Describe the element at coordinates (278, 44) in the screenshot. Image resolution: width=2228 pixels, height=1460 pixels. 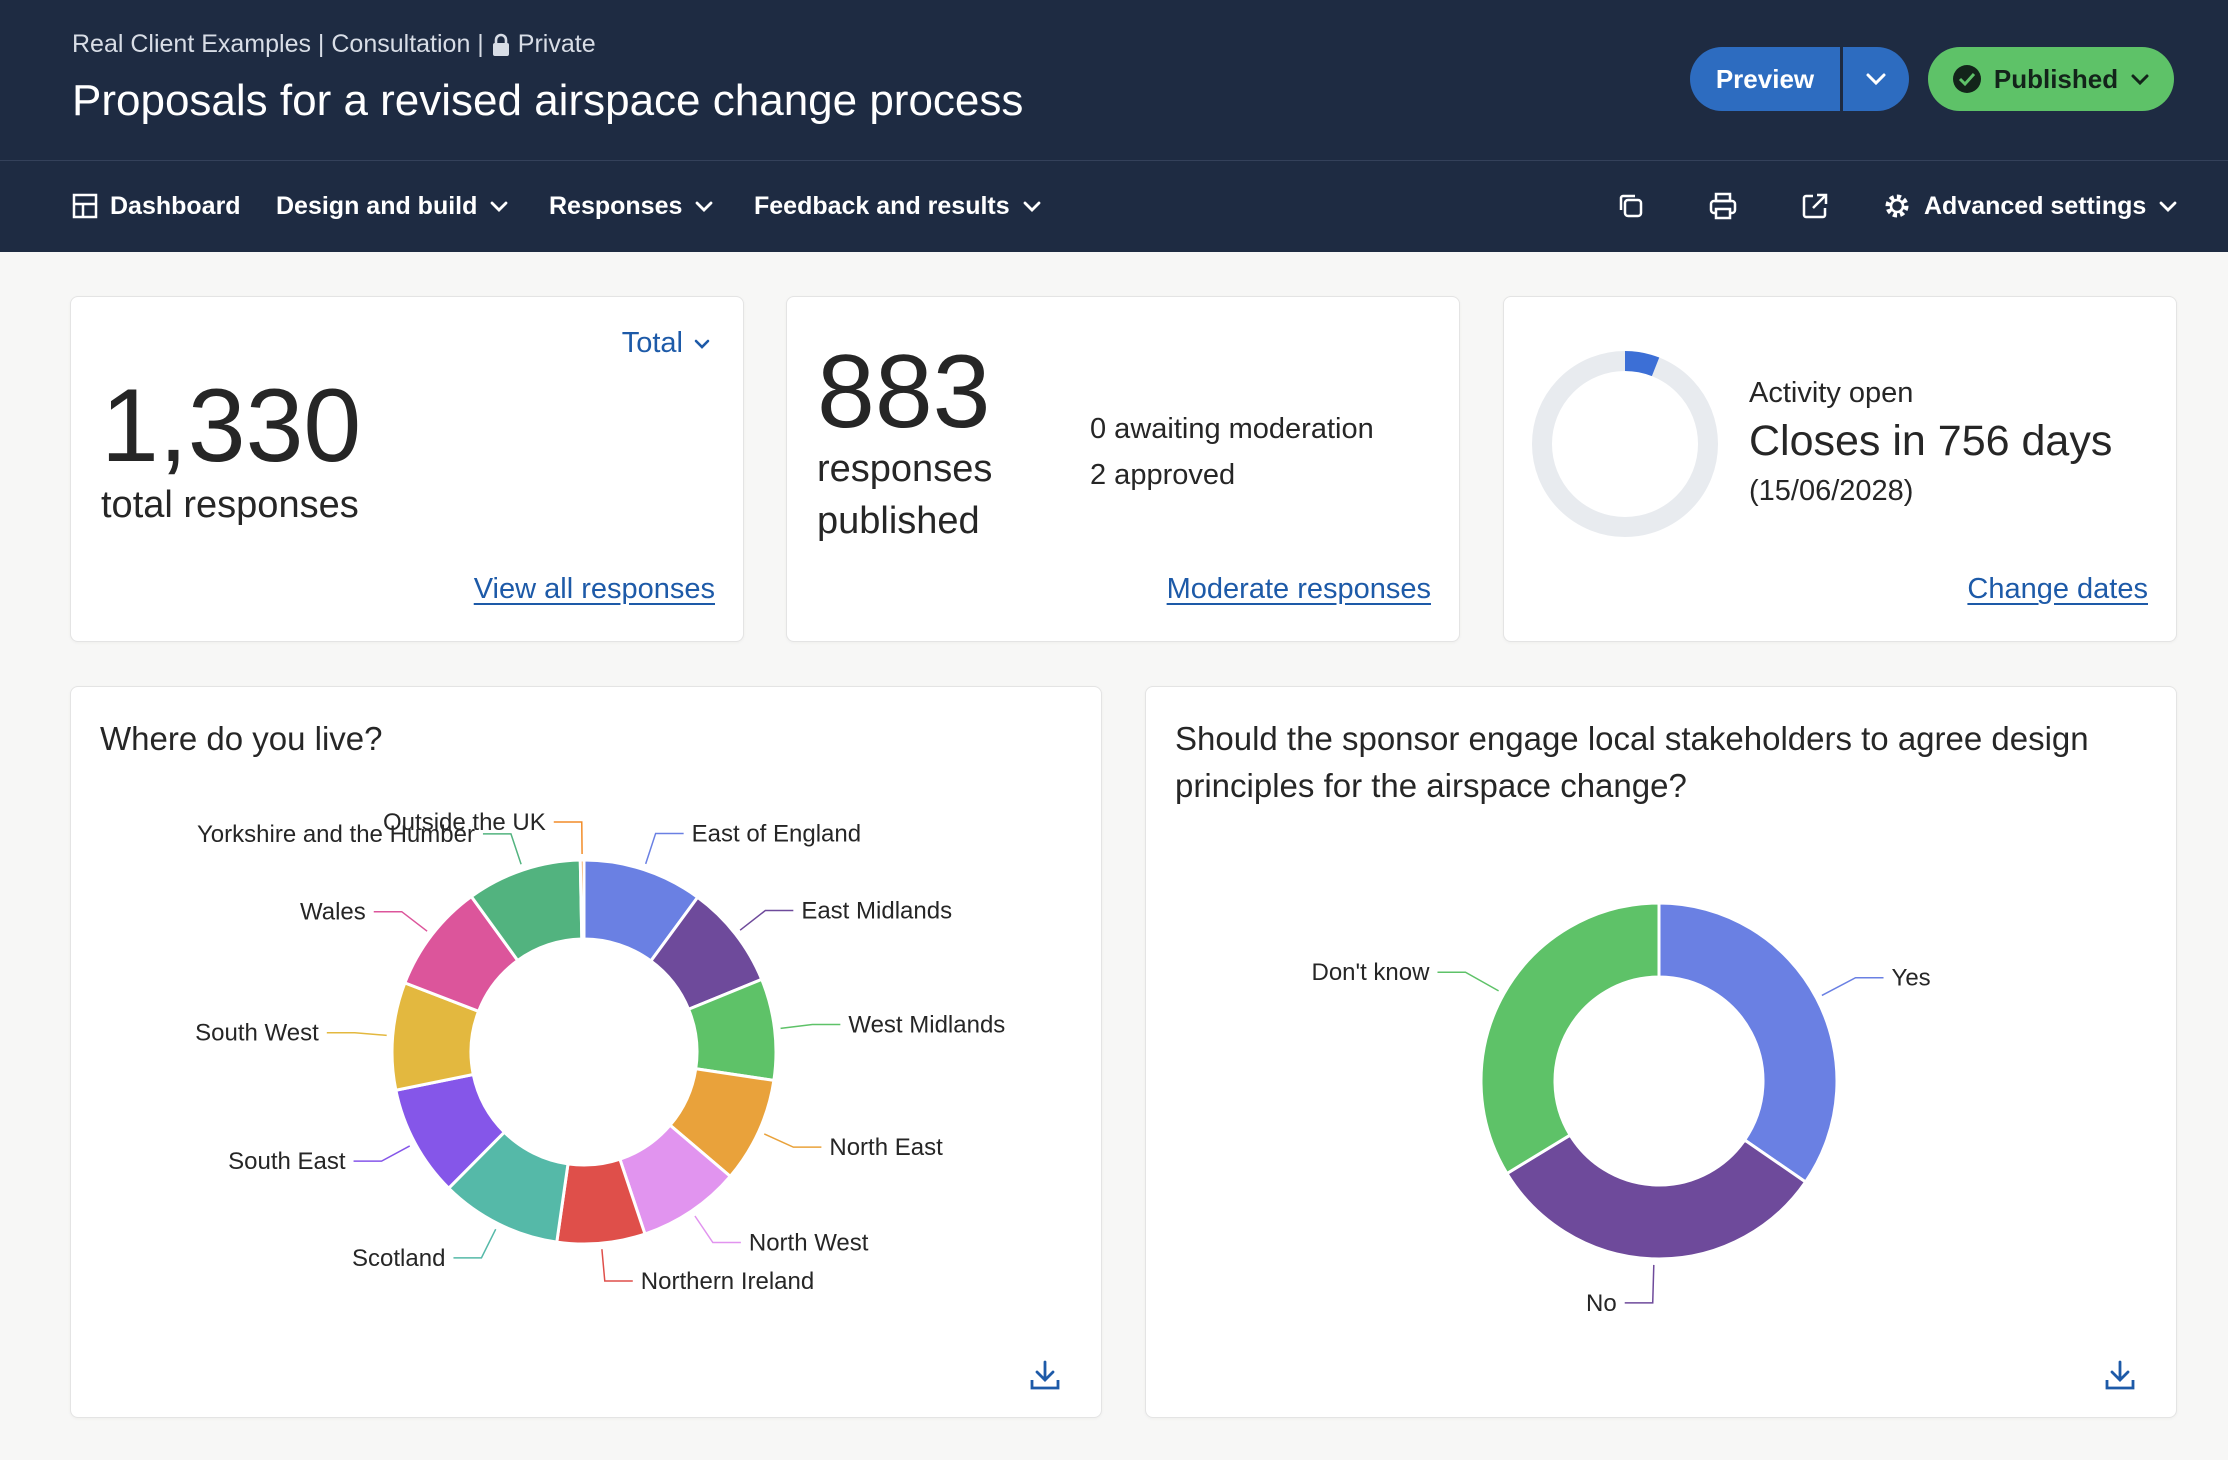
I see `breadcrumb-path: Real Client Examples | Consultation |` at that location.